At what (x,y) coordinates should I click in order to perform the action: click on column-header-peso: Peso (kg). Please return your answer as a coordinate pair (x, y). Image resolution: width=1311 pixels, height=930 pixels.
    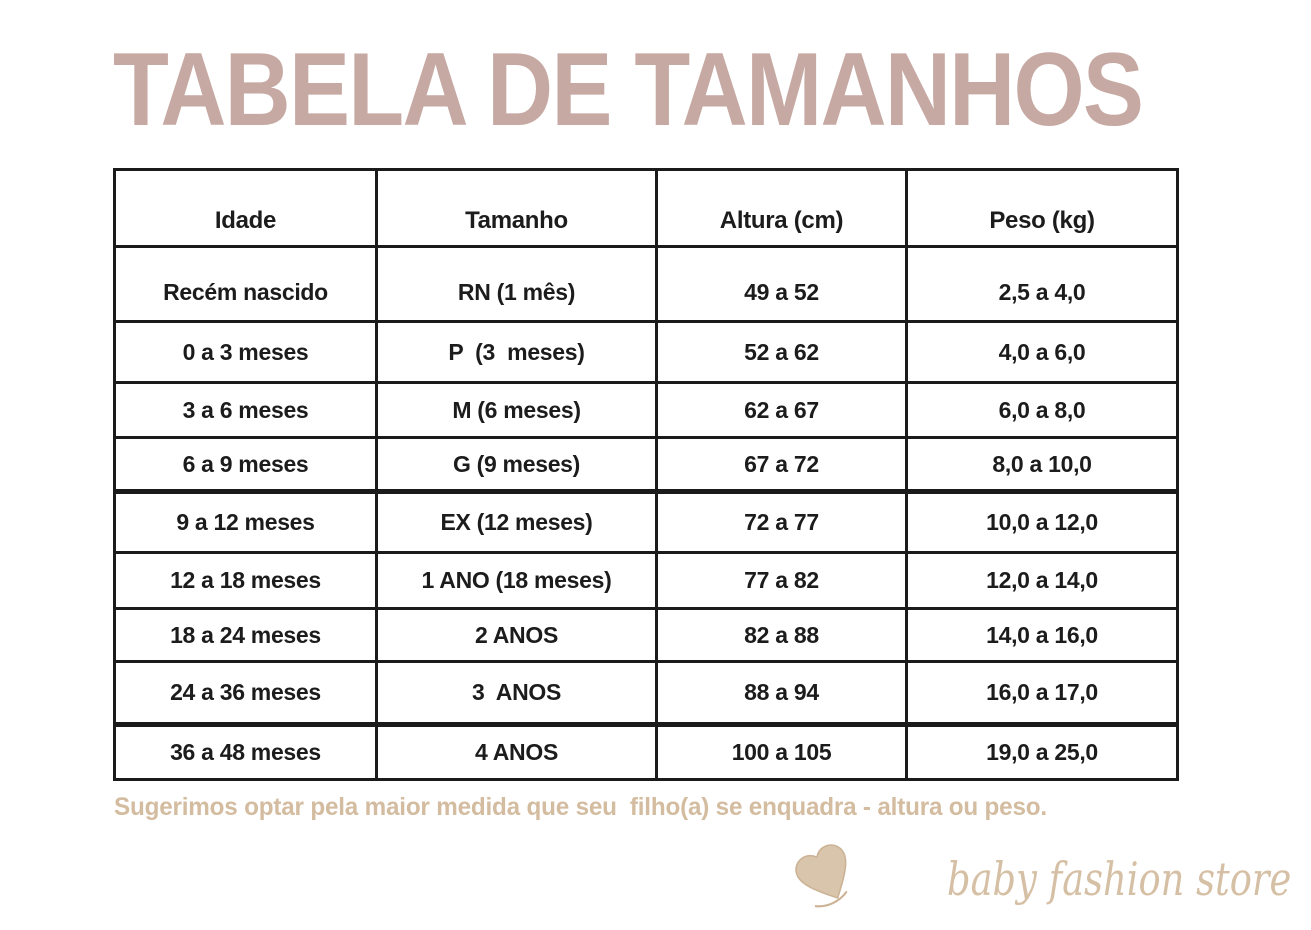
    Looking at the image, I should click on (1042, 208).